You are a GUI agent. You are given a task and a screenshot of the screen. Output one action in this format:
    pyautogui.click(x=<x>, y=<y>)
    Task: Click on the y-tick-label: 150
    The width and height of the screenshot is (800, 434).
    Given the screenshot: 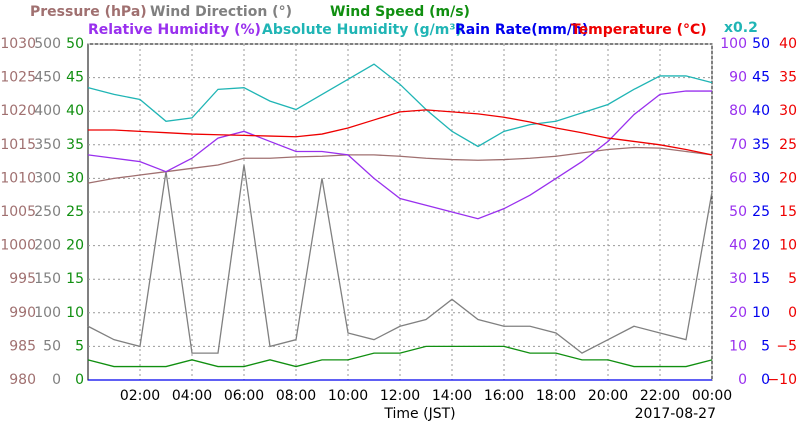 What is the action you would take?
    pyautogui.click(x=47, y=279)
    